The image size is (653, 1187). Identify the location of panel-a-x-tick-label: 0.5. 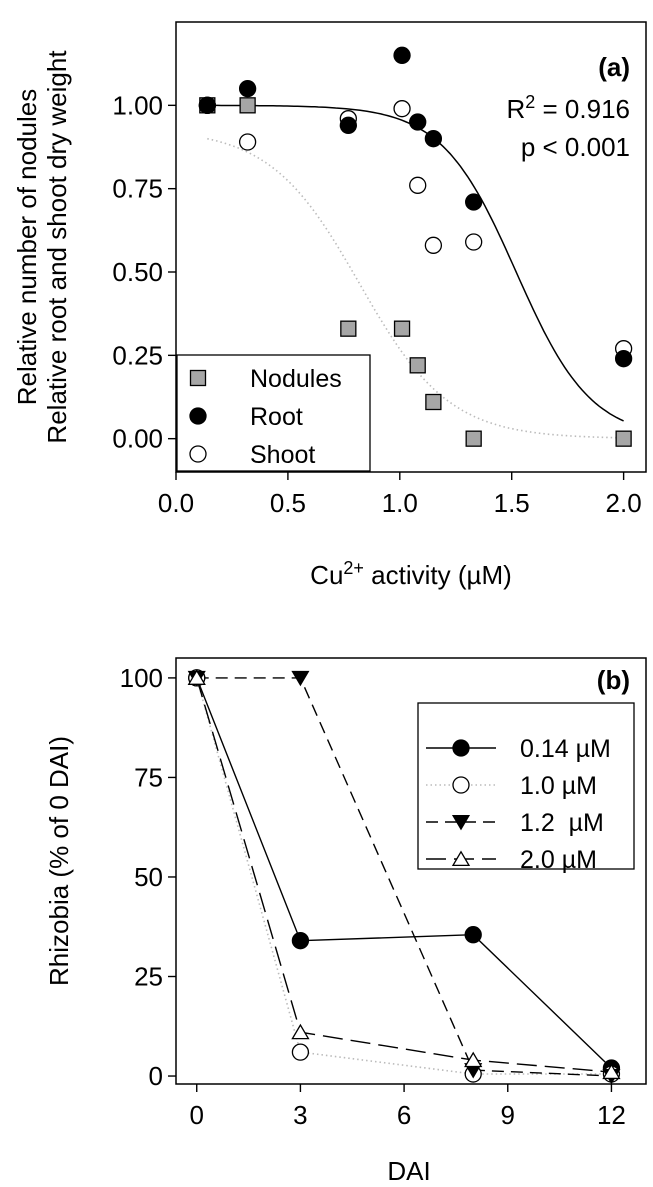
(288, 503).